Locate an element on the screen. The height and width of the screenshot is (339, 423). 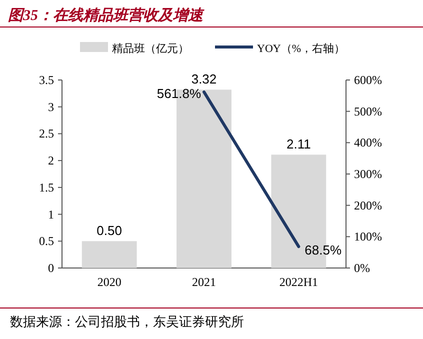
y-tick-label: 0 is located at coordinates (51, 268).